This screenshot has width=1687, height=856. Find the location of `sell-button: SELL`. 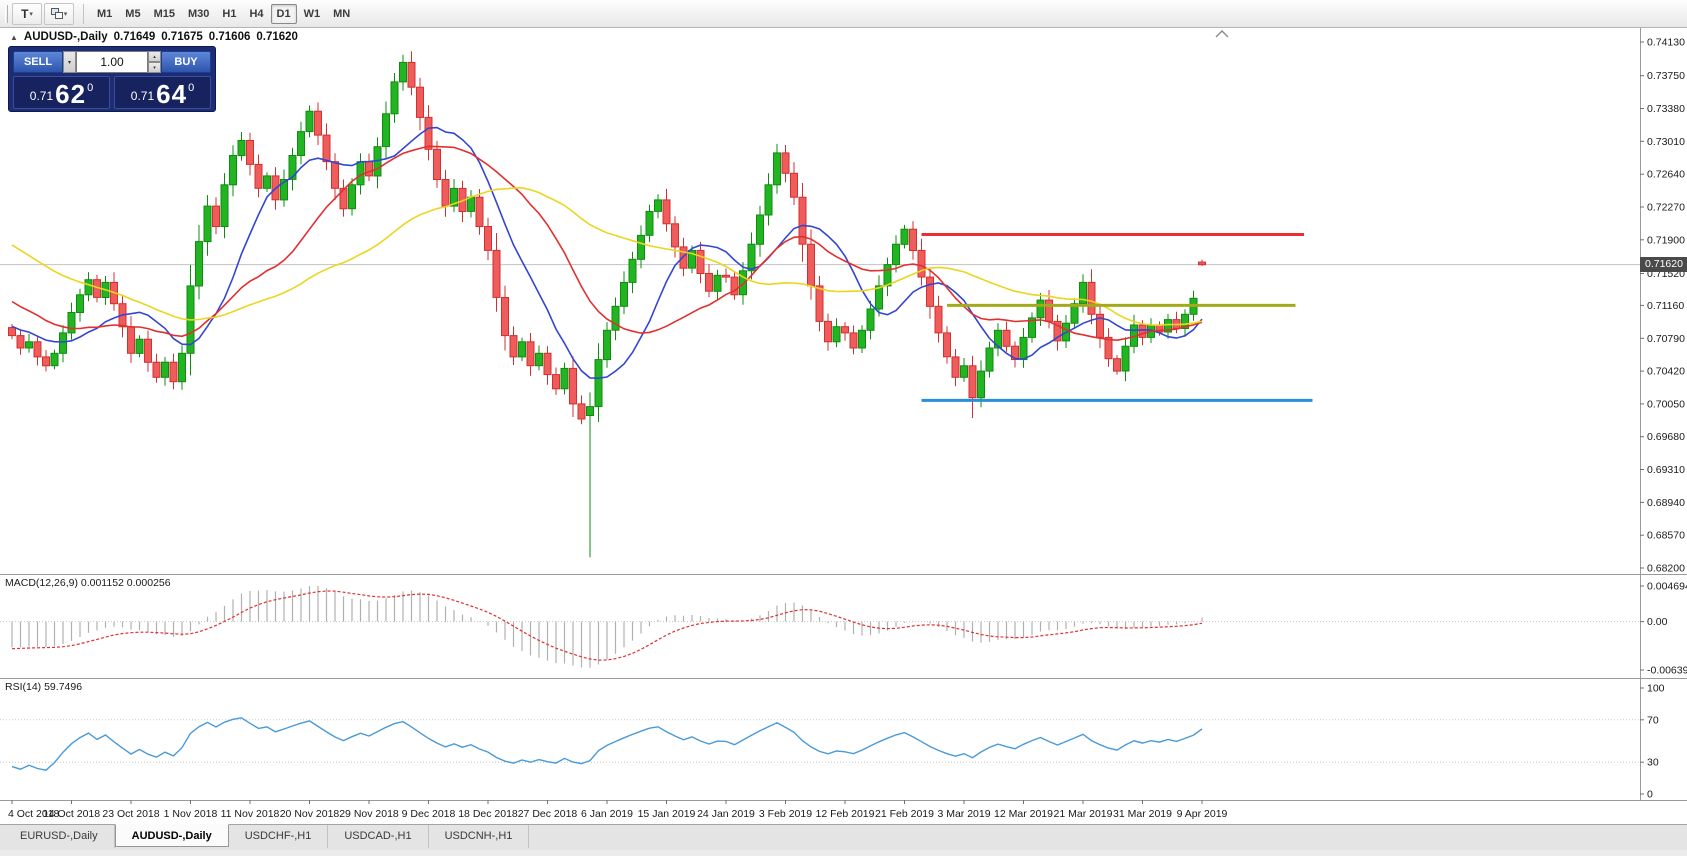

sell-button: SELL is located at coordinates (38, 62).